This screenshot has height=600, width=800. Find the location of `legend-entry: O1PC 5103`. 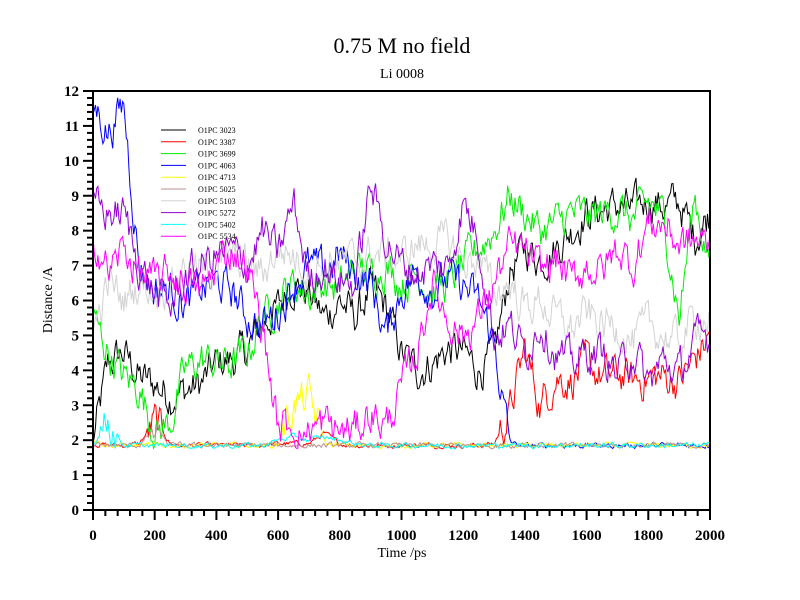

legend-entry: O1PC 5103 is located at coordinates (198, 201).